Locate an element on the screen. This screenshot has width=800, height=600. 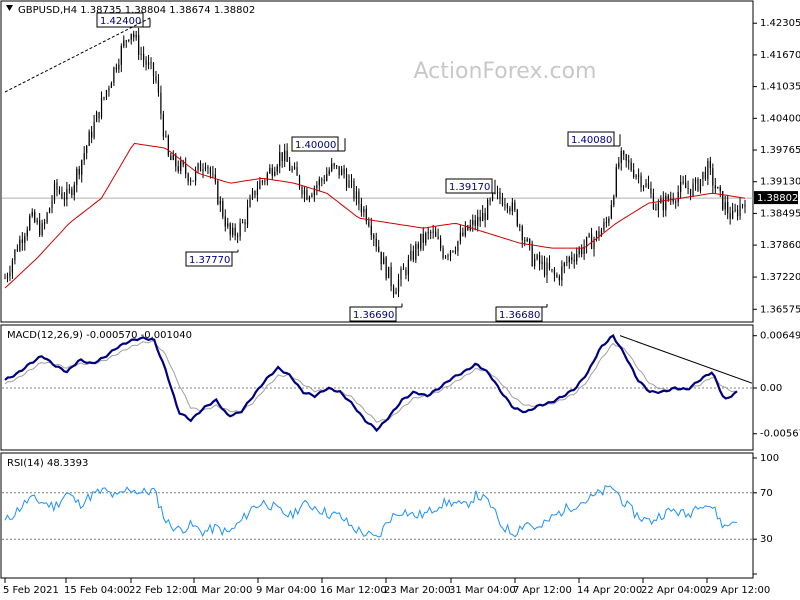
annotation-label: 1.40080 is located at coordinates (591, 140).